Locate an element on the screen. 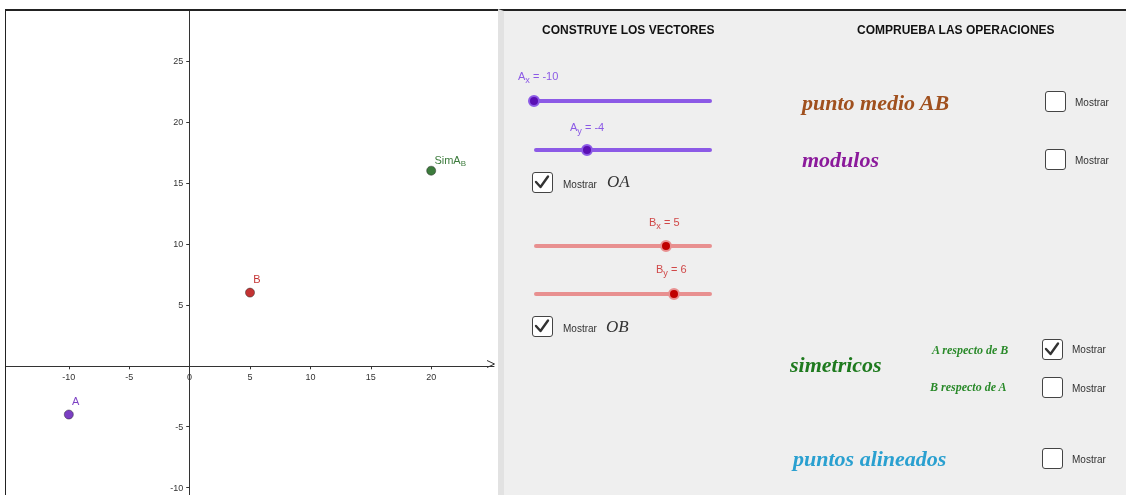 The height and width of the screenshot is (495, 1126). y-tick-label: 5 is located at coordinates (181, 304).